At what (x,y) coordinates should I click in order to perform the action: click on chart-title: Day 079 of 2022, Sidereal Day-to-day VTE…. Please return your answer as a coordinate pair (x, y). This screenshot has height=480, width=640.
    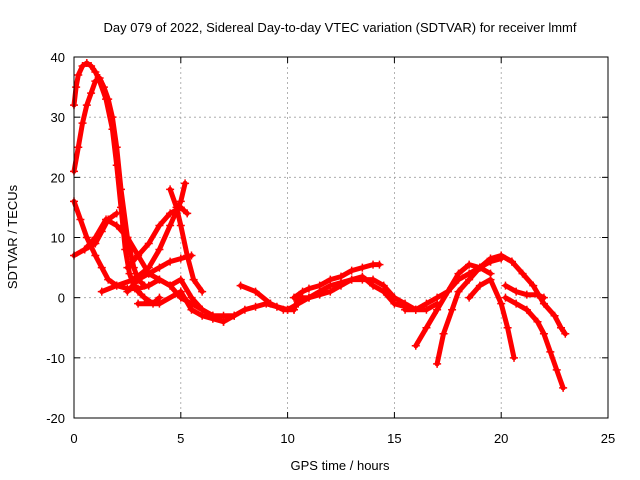
    Looking at the image, I should click on (340, 27).